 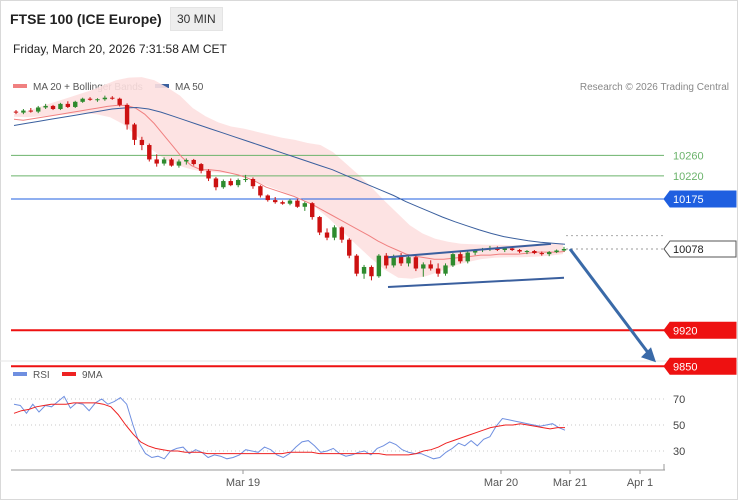 What do you see at coordinates (685, 331) in the screenshot?
I see `level-label-9920: 9920` at bounding box center [685, 331].